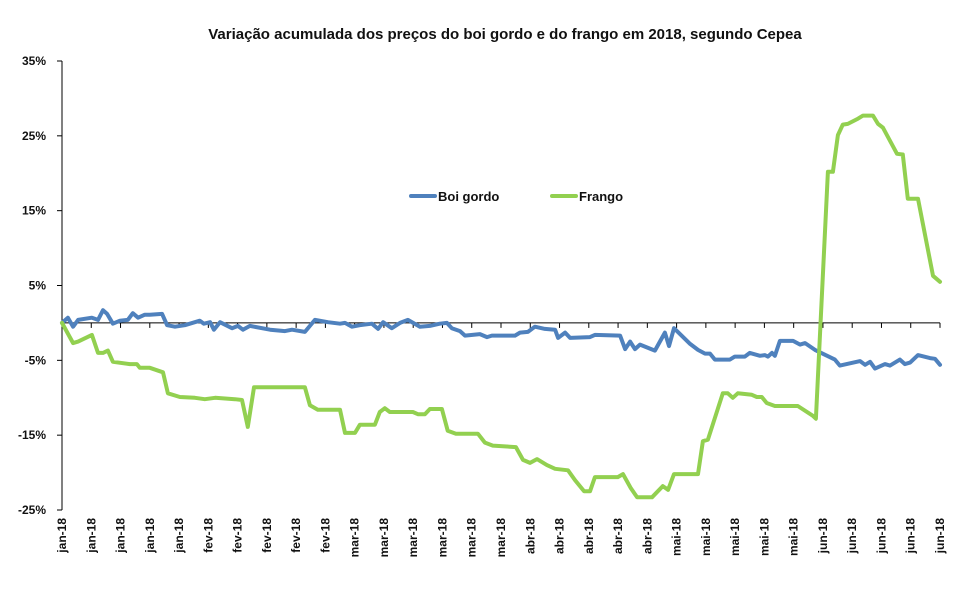 The width and height of the screenshot is (960, 593). Describe the element at coordinates (38, 286) in the screenshot. I see `y-tick-label: 5%` at that location.